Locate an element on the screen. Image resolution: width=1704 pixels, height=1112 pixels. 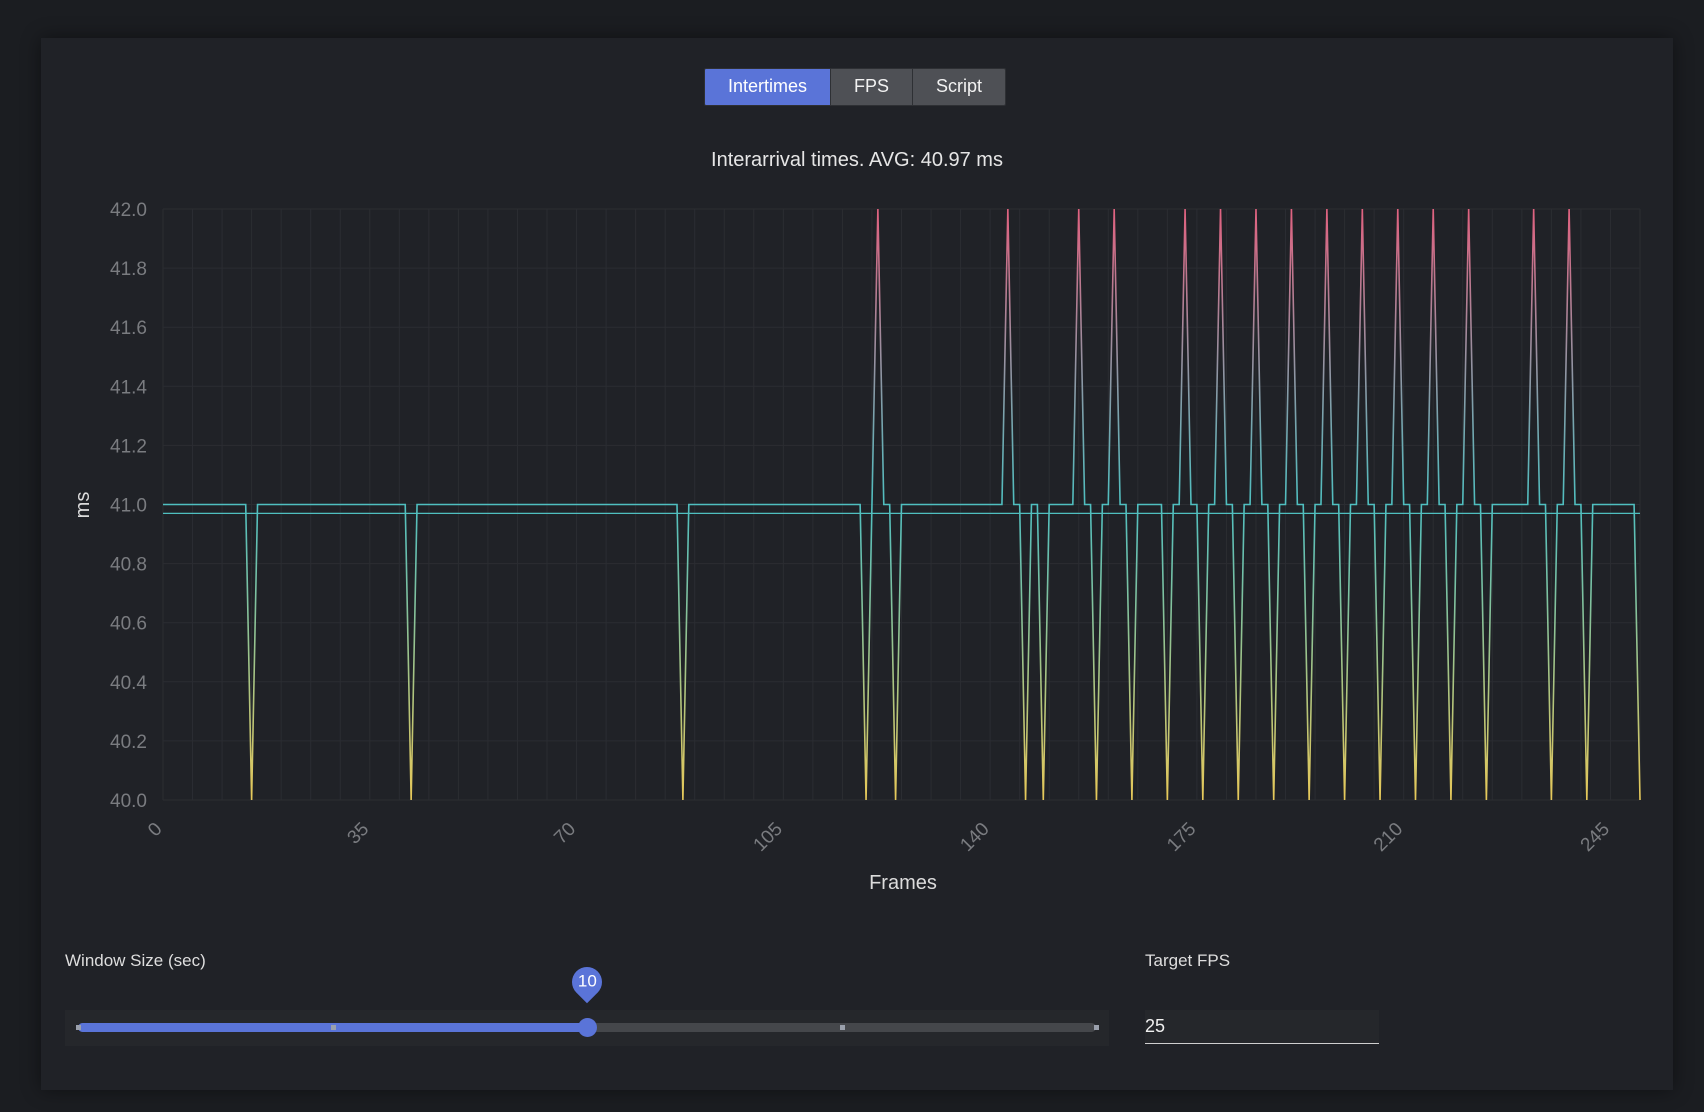
y-tick-label: 41.8 is located at coordinates (128, 269).